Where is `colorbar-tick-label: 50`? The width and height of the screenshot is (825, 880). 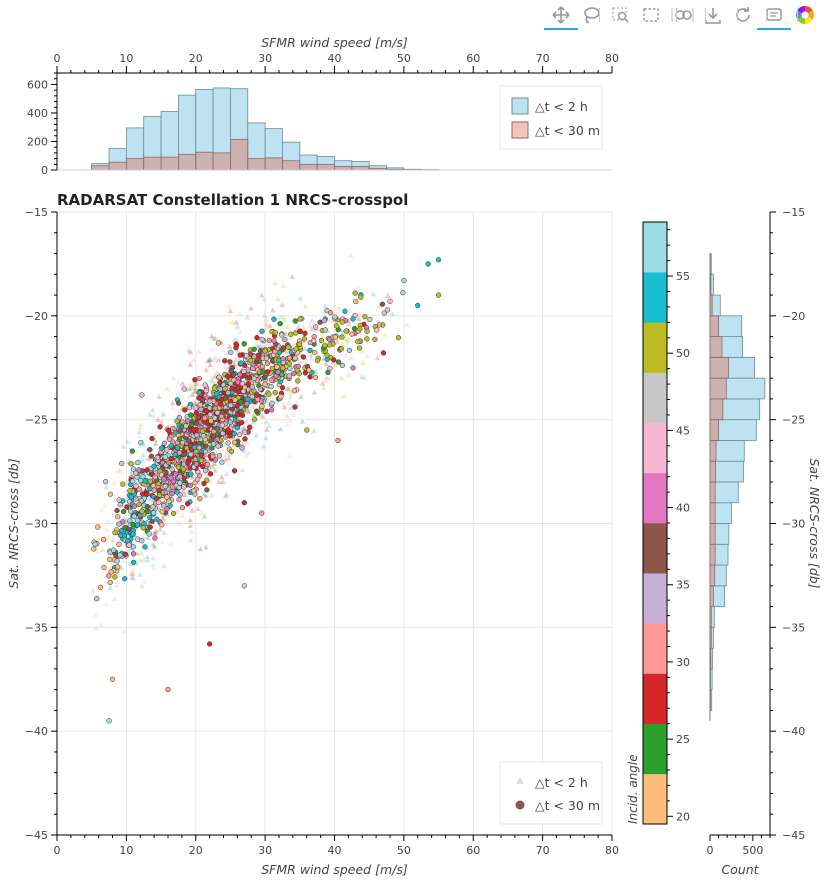 colorbar-tick-label: 50 is located at coordinates (683, 353).